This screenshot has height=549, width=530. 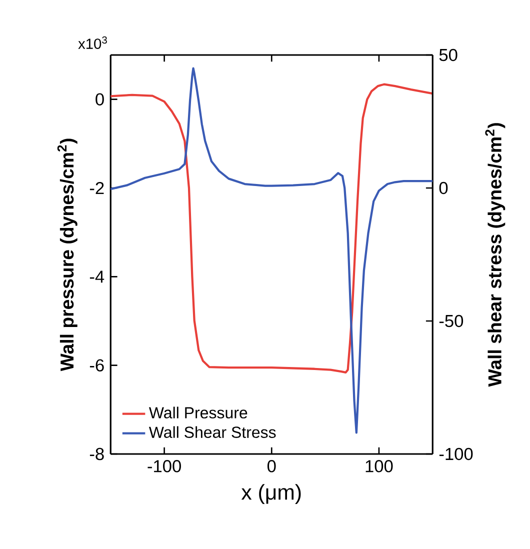 I want to click on legend-label: Wall Pressure, so click(x=198, y=412).